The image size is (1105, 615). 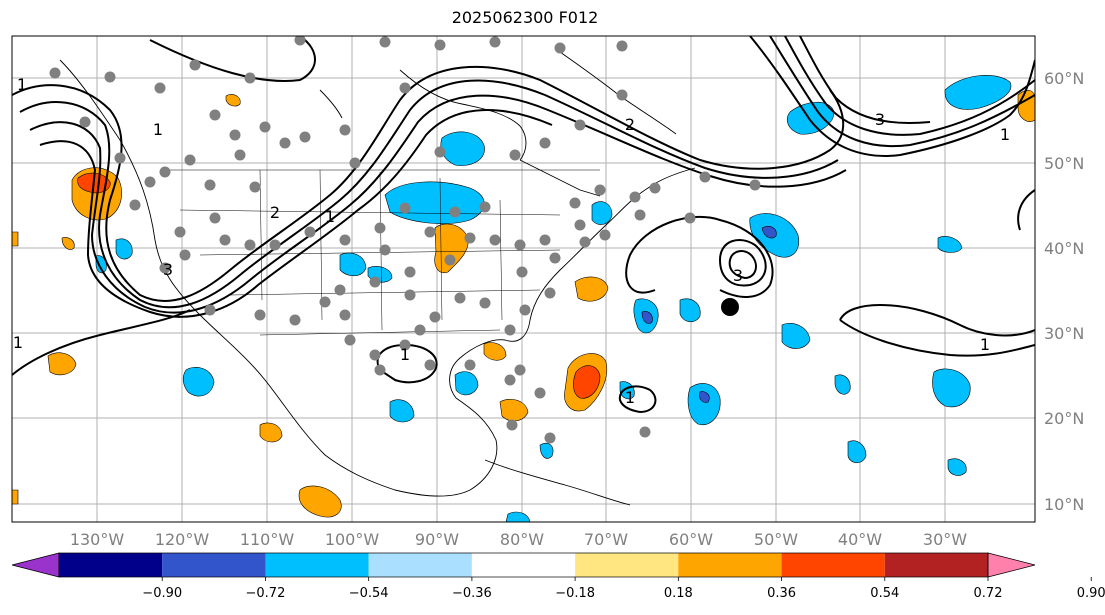 I want to click on storm-center-marker, so click(x=730, y=307).